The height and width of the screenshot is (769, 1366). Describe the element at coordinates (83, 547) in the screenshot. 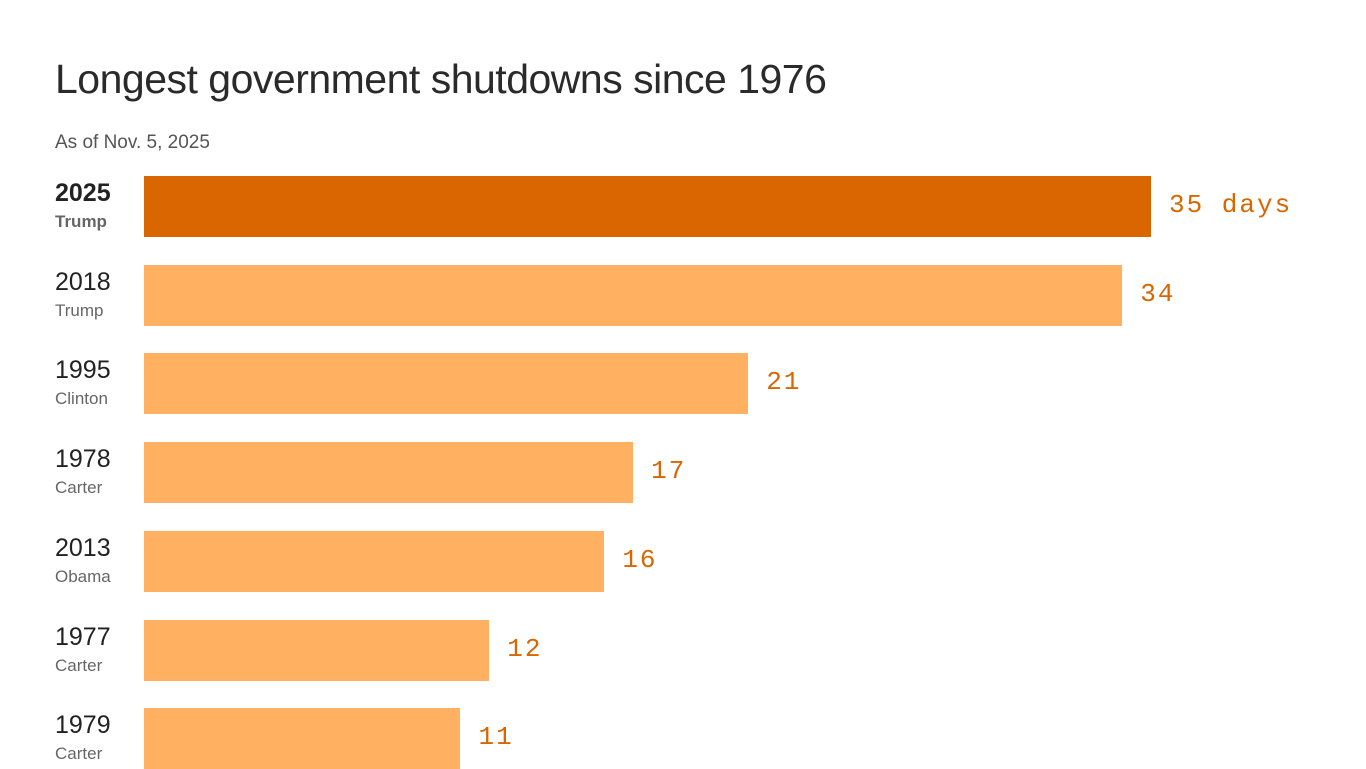

I see `category-label-year: 2013` at that location.